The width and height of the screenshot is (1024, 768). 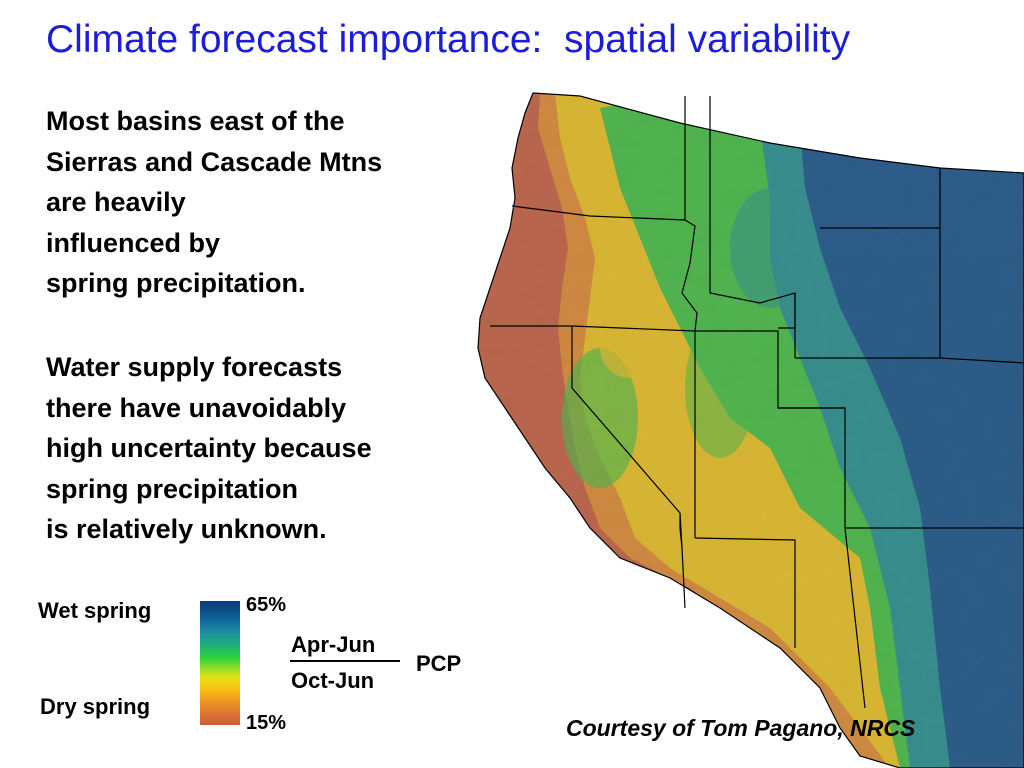 I want to click on ratio-numerator: Apr-Jun, so click(x=333, y=644).